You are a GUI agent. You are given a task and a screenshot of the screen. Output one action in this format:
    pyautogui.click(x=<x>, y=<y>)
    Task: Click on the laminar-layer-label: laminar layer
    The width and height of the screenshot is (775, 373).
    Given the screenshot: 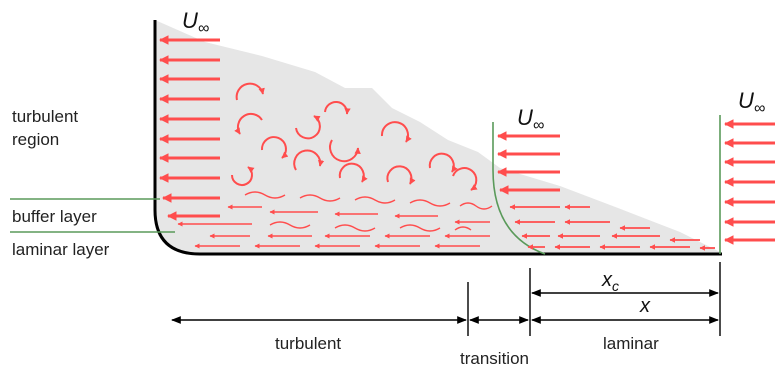 What is the action you would take?
    pyautogui.click(x=61, y=249)
    